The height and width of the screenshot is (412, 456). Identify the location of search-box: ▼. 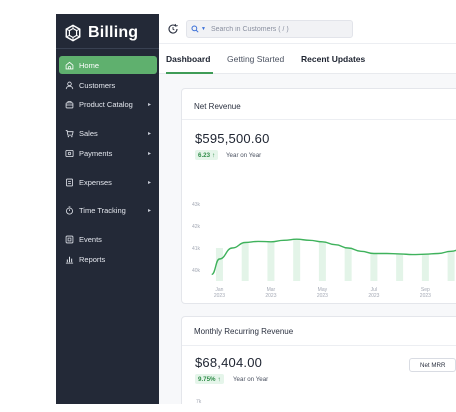
(269, 29).